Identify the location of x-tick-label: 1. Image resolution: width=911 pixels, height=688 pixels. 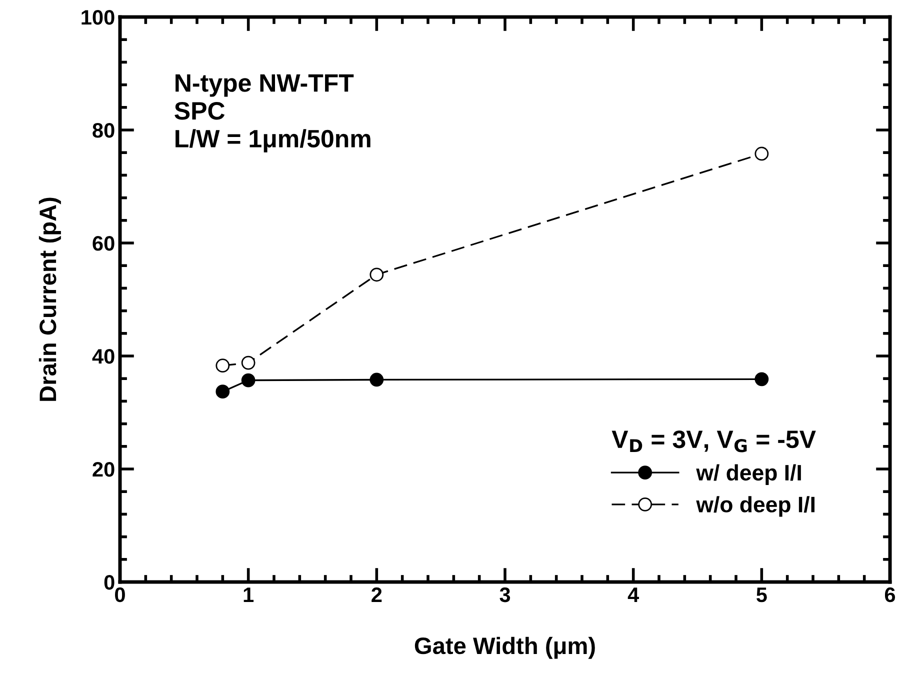
(249, 595).